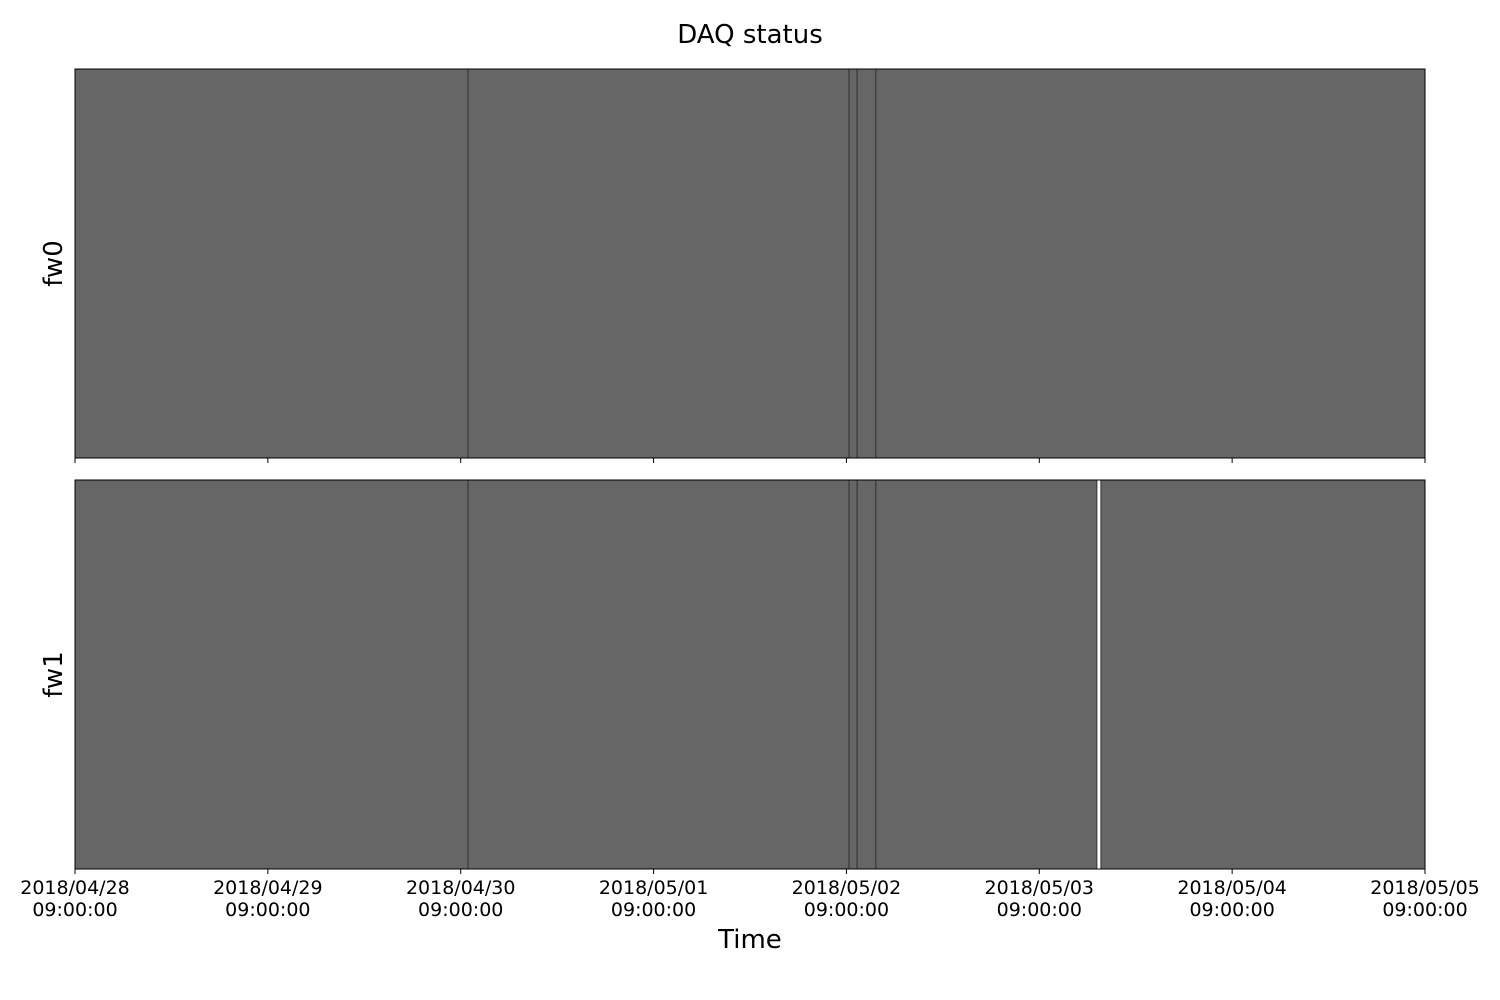 The width and height of the screenshot is (1500, 1000). Describe the element at coordinates (74, 910) in the screenshot. I see `x-tick-label-time-0: 09:00:00` at that location.